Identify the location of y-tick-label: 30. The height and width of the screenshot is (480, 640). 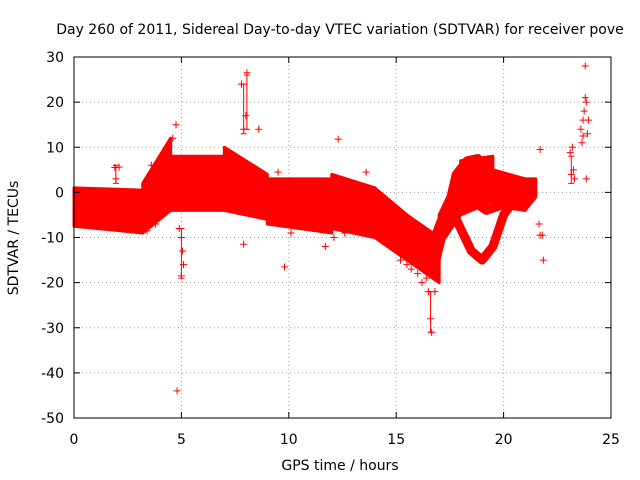
(55, 58).